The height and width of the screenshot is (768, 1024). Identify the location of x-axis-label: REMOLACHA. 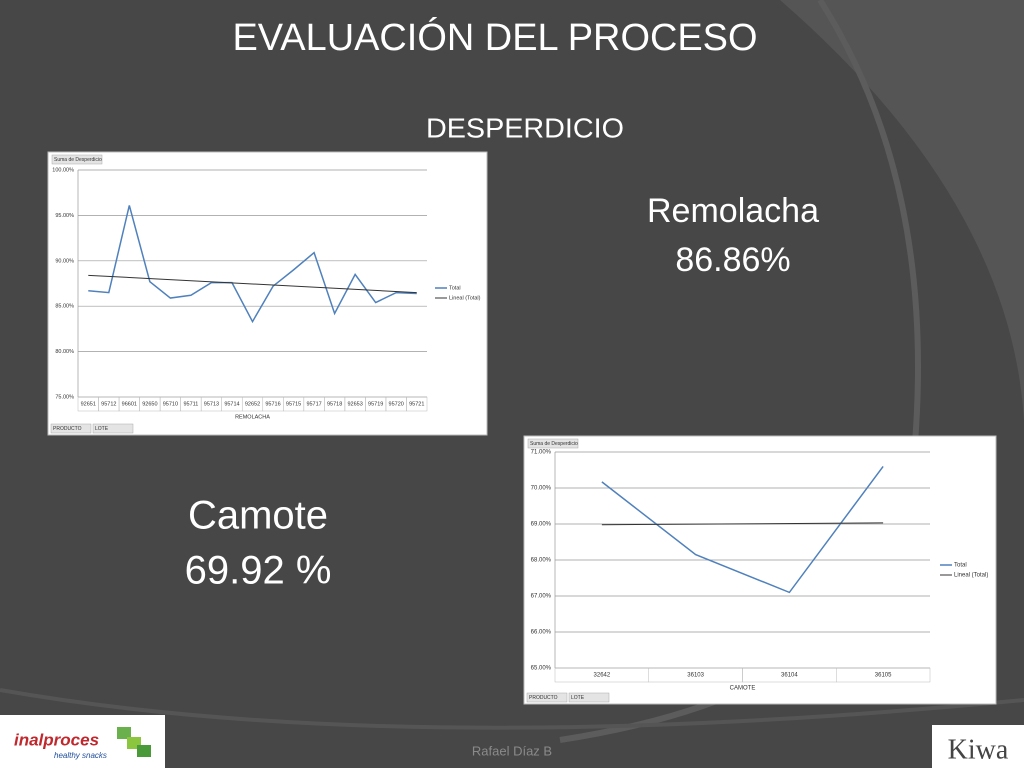
(252, 417).